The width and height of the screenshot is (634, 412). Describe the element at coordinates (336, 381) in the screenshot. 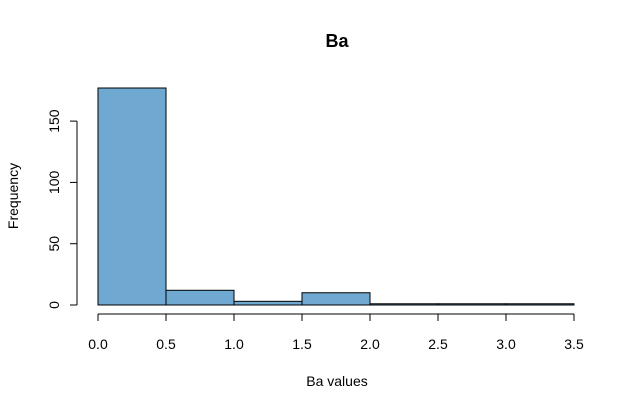

I see `x-axis-label: Ba values` at that location.